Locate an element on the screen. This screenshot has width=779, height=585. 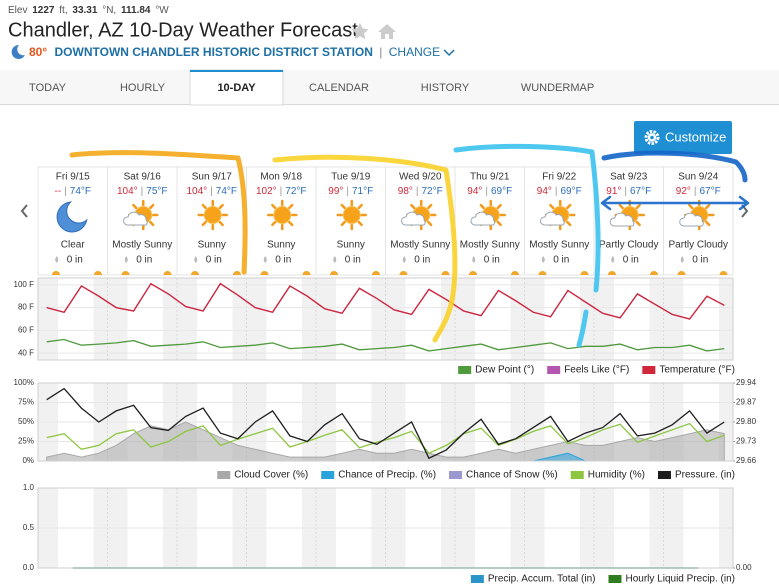
active-tab is located at coordinates (236, 87).